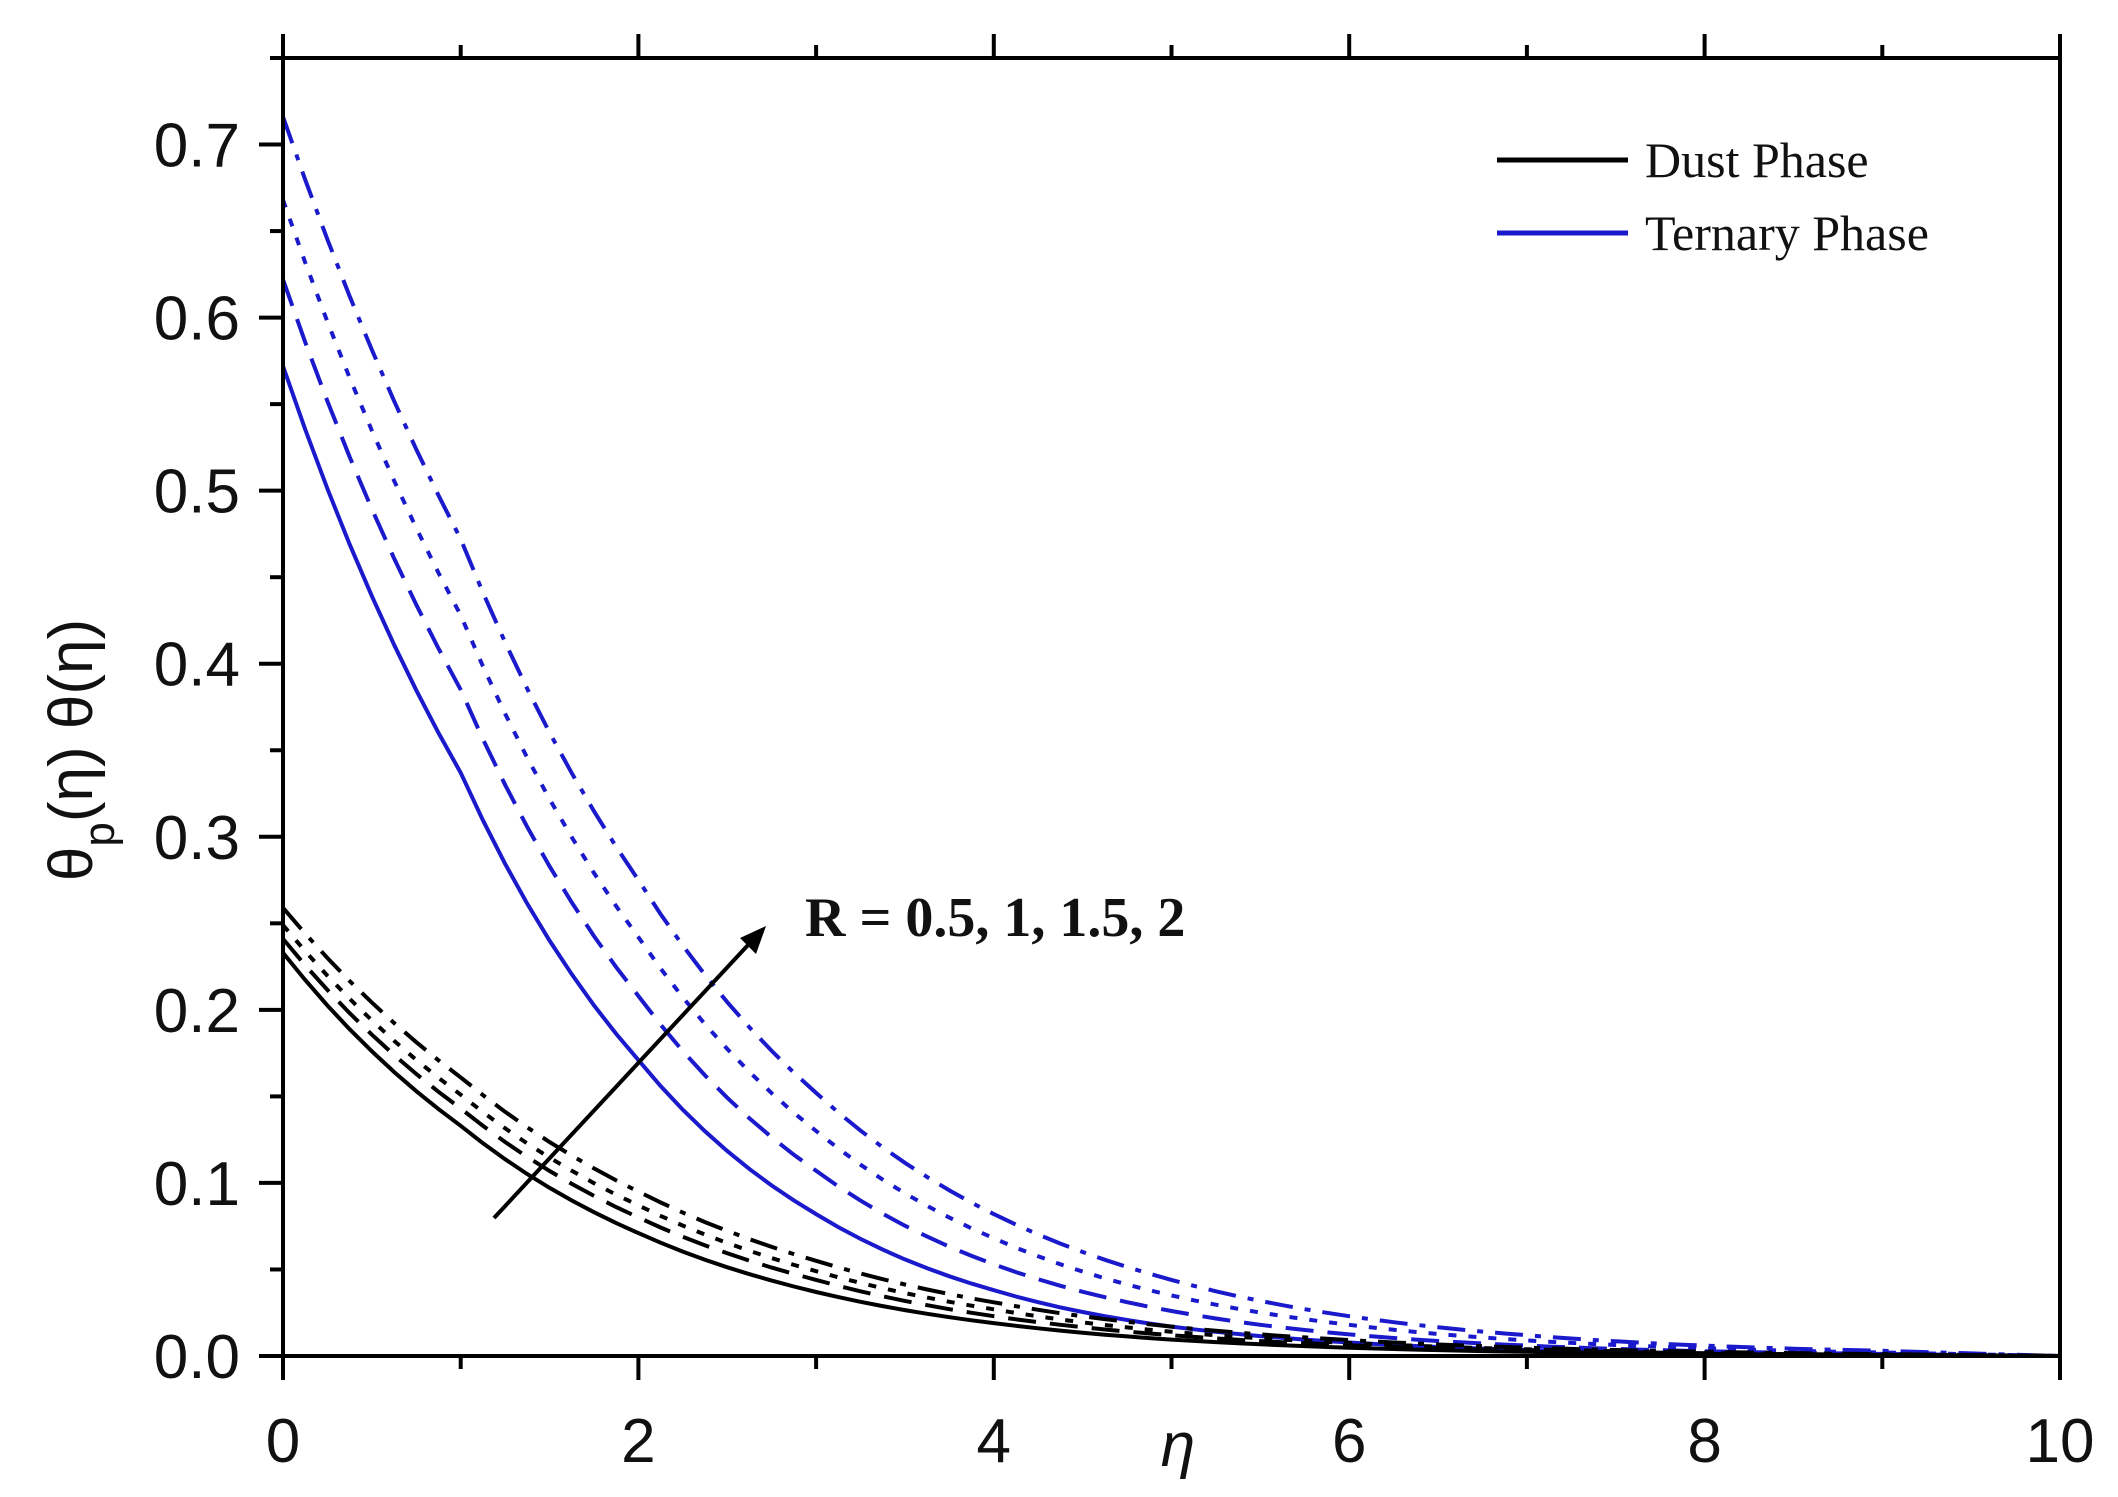 This screenshot has height=1497, width=2118. I want to click on legend: Dust Phase Ternary Phase, so click(1713, 196).